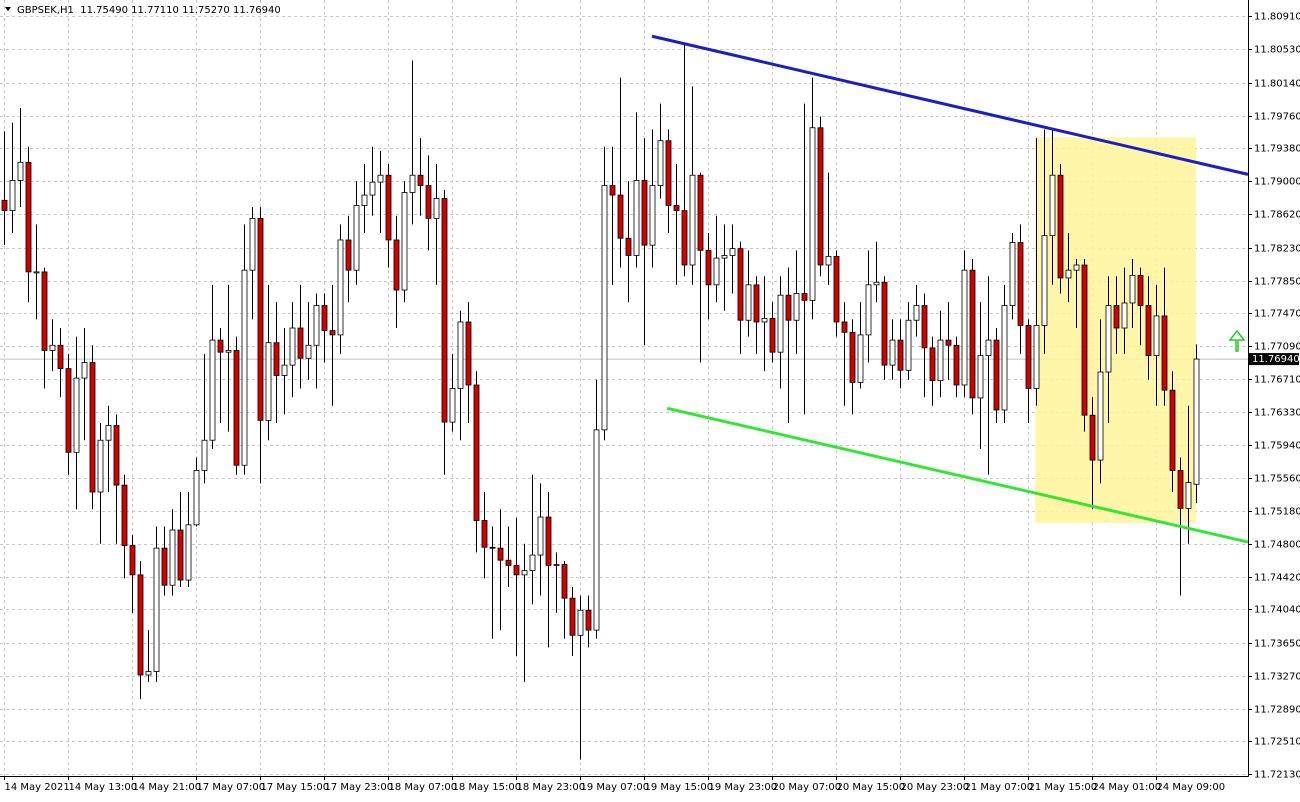  What do you see at coordinates (1277, 215) in the screenshot?
I see `y-tick-label: 11.78620` at bounding box center [1277, 215].